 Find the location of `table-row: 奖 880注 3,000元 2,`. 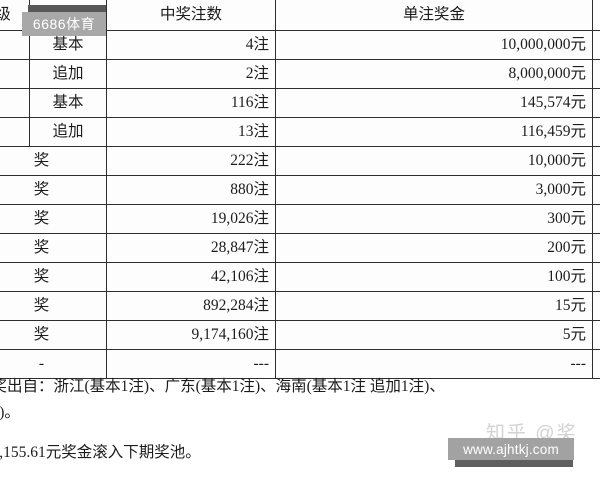

table-row: 奖 880注 3,000元 2, is located at coordinates (300, 190).